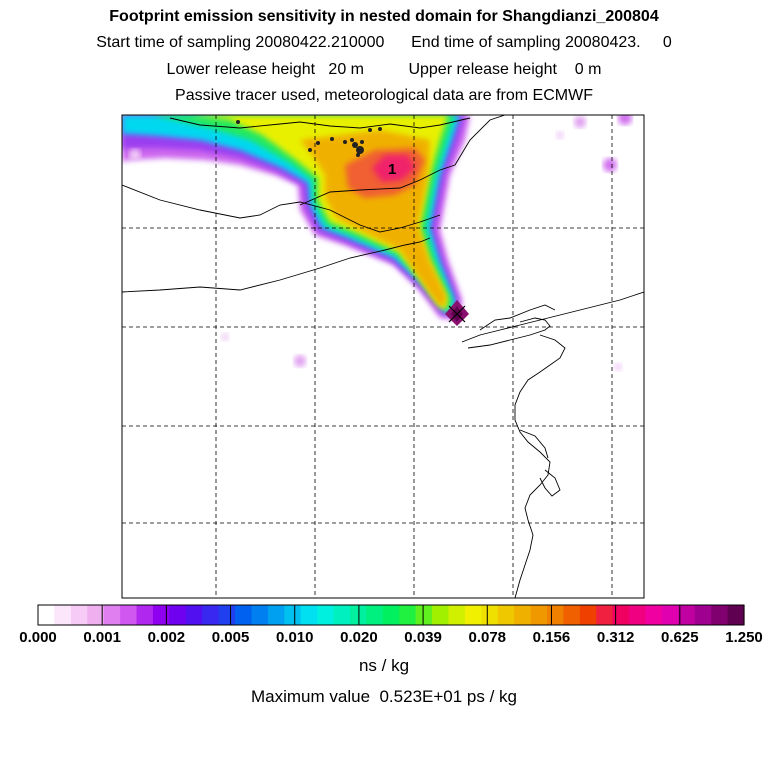 The height and width of the screenshot is (768, 768). Describe the element at coordinates (384, 665) in the screenshot. I see `colorbar-units: ns / kg` at that location.